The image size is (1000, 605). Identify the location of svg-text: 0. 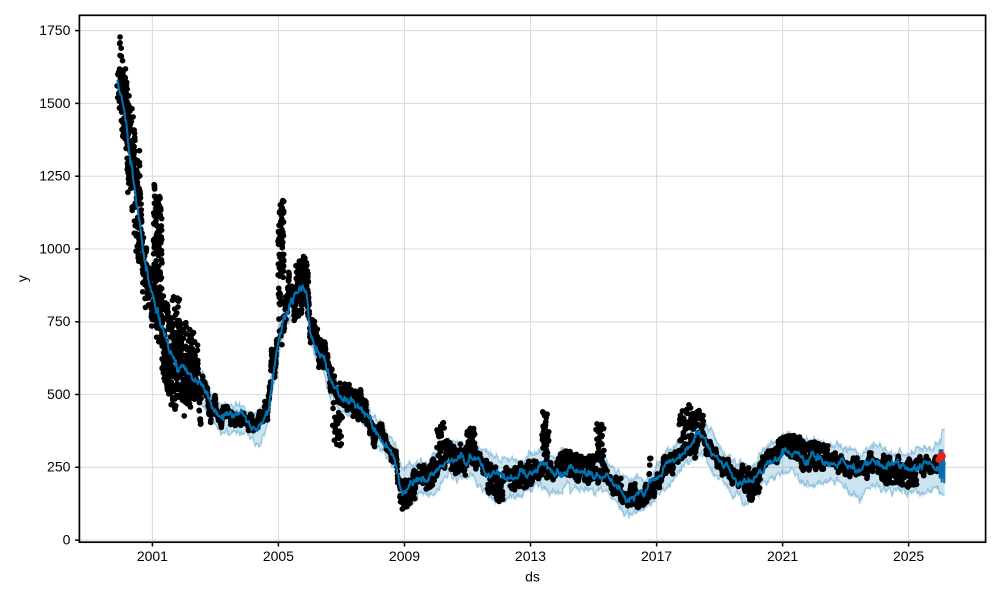
(67, 540).